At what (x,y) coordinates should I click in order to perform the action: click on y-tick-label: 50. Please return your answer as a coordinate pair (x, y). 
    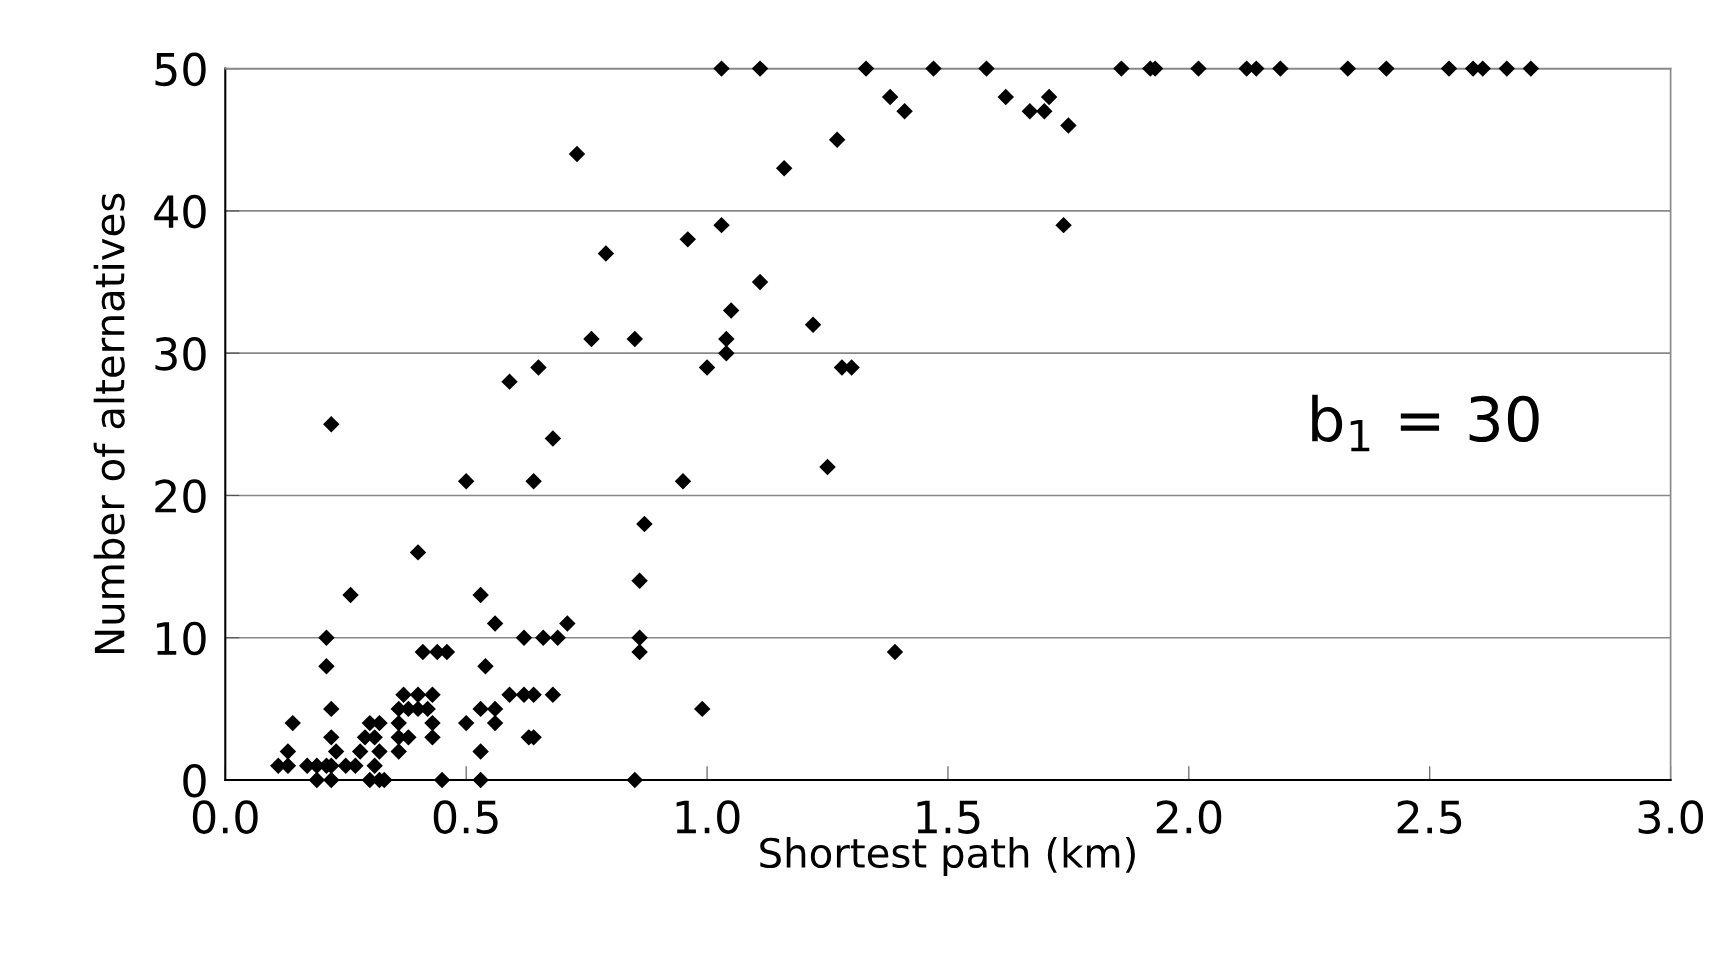
    Looking at the image, I should click on (180, 69).